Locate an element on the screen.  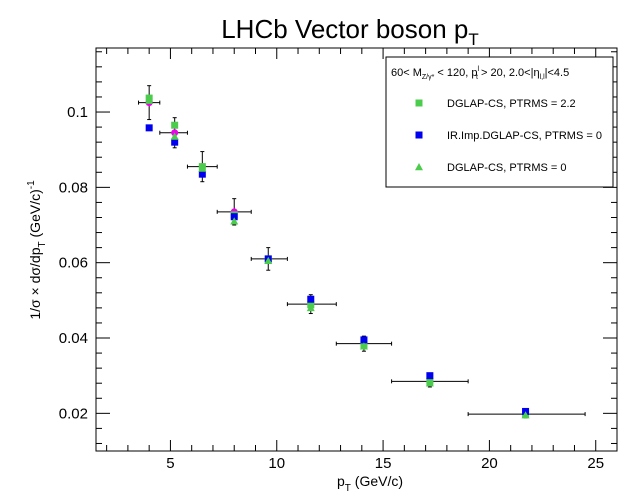
legend-label-0: DGLAP-CS, PTRMS = 2.2 is located at coordinates (511, 104).